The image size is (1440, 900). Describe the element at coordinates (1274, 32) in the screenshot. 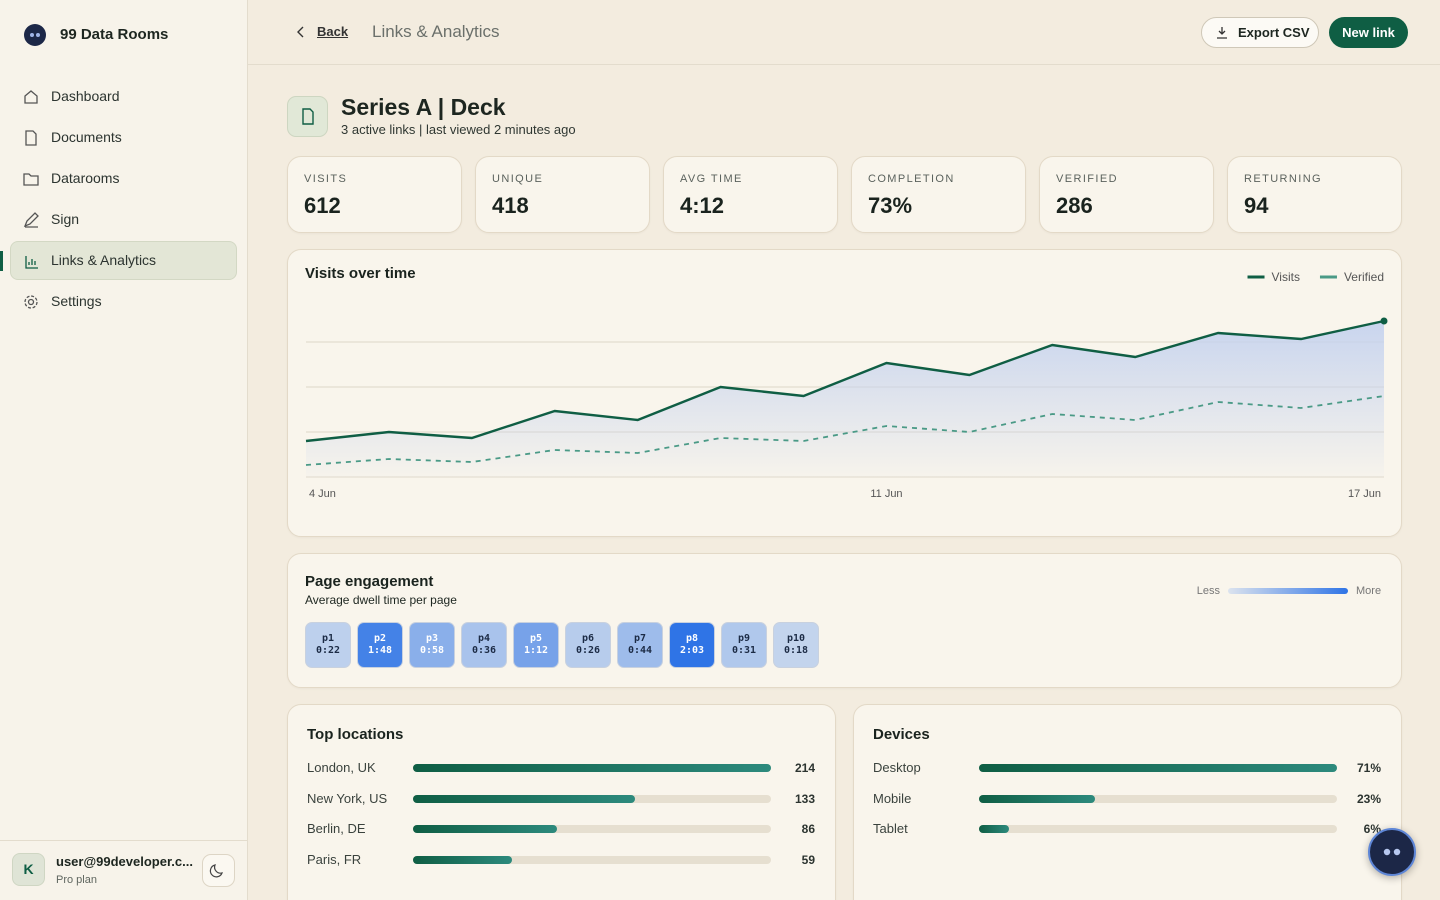

I see `button-label: Export CSV` at that location.